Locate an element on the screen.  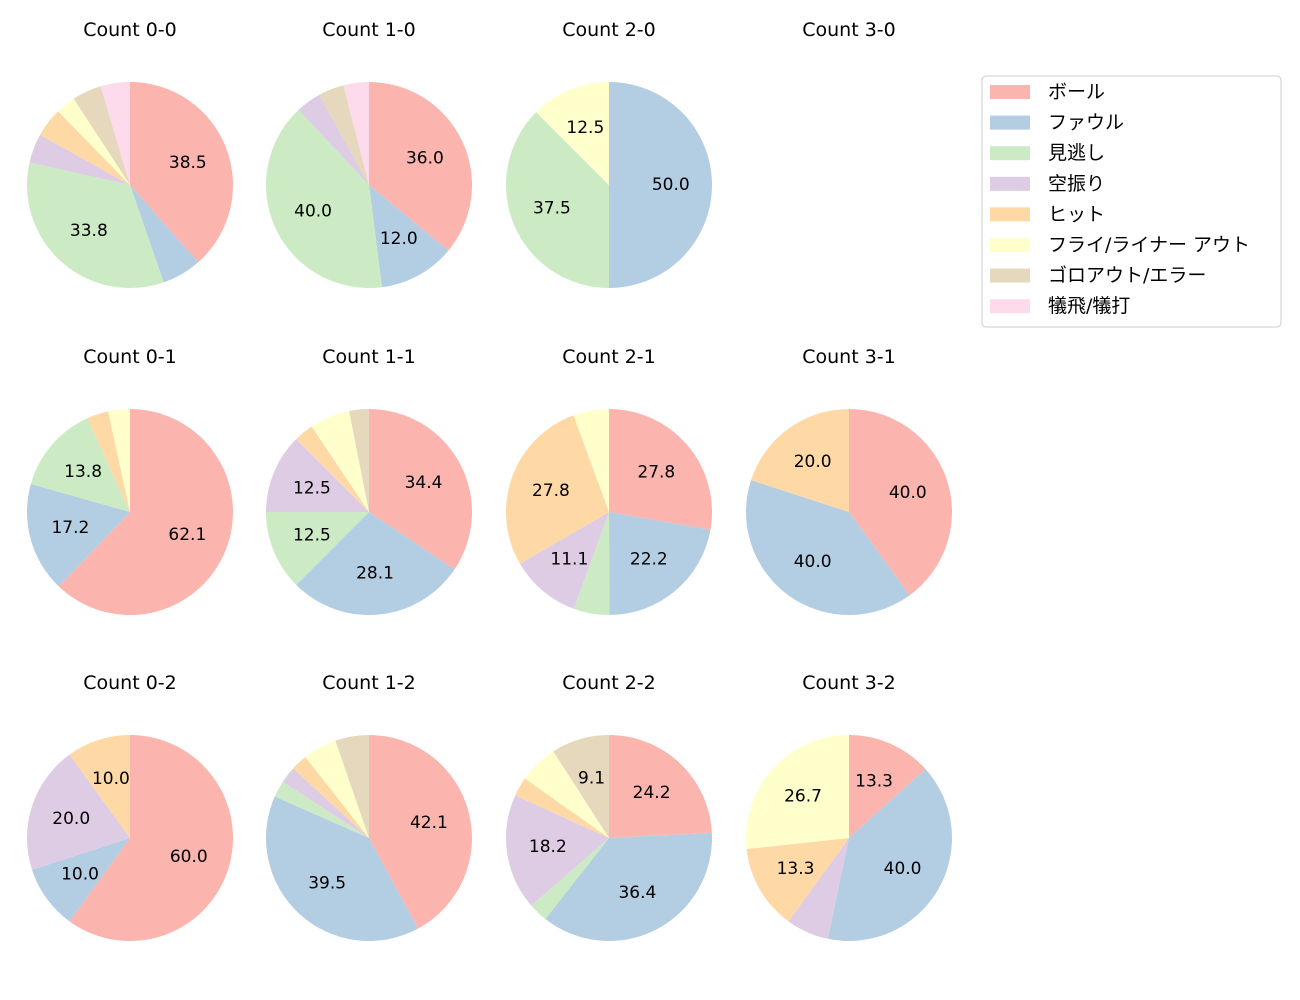
slice-label: 36.4 is located at coordinates (637, 893).